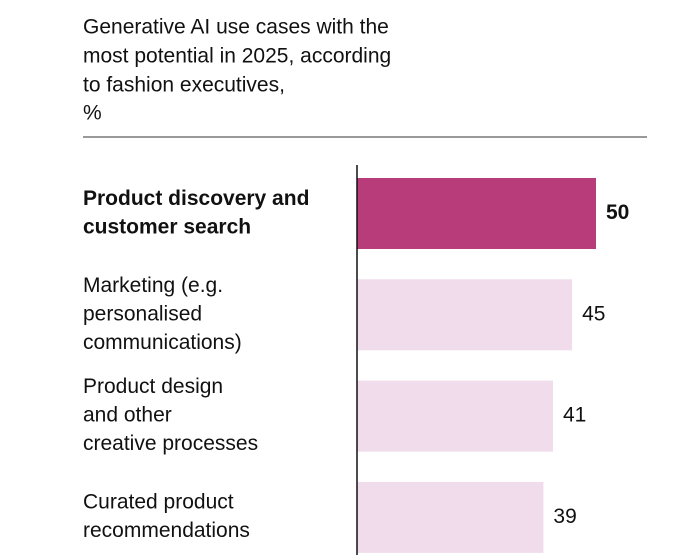  I want to click on category-label: customer search, so click(167, 226).